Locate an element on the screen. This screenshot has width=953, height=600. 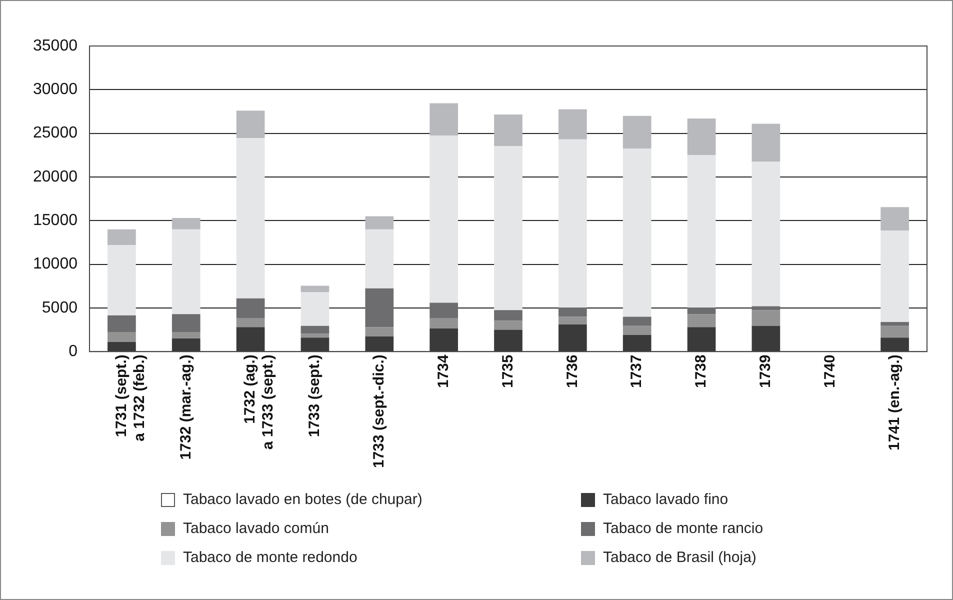
x-tick-label: 1740 is located at coordinates (830, 371).